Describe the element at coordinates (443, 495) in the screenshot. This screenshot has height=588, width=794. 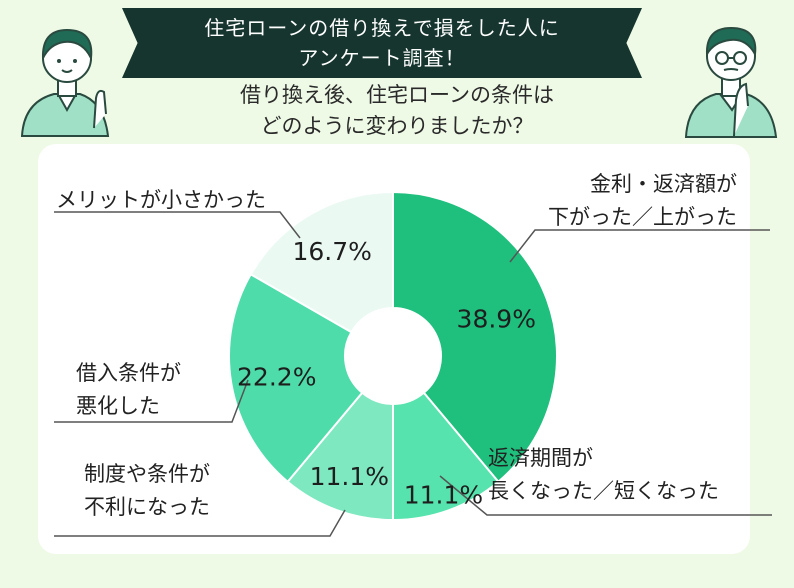
I see `value-label-2: 11.1%` at that location.